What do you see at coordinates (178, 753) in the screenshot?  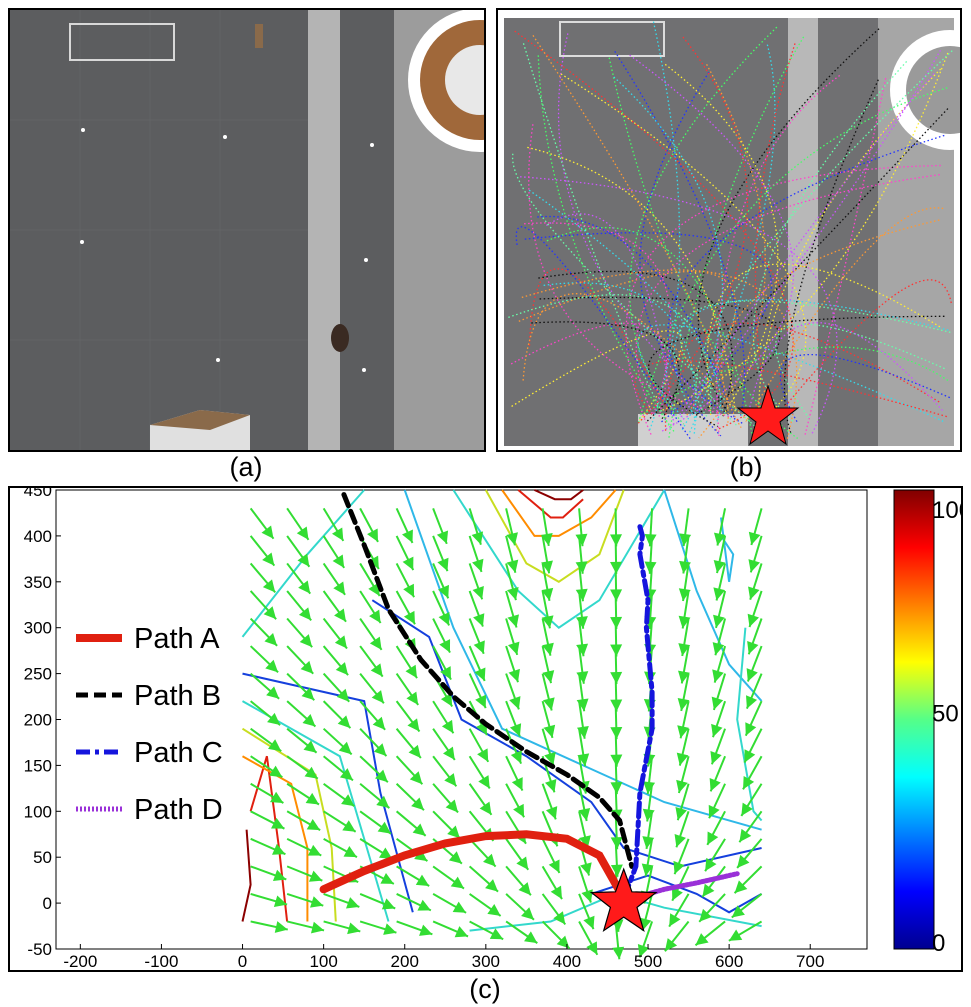 I see `legend-label: Path C` at bounding box center [178, 753].